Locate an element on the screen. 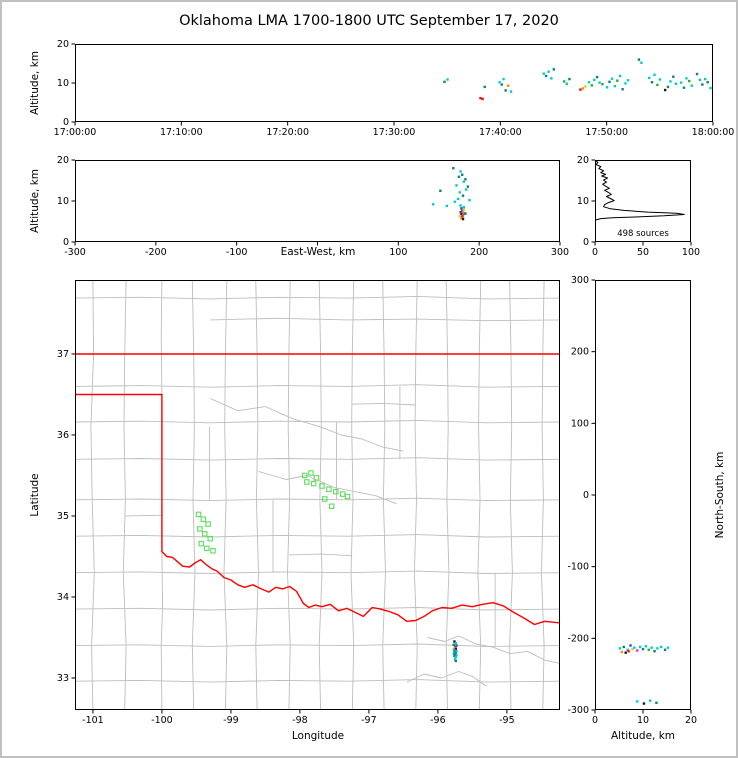  svg-text: -97 is located at coordinates (369, 720).